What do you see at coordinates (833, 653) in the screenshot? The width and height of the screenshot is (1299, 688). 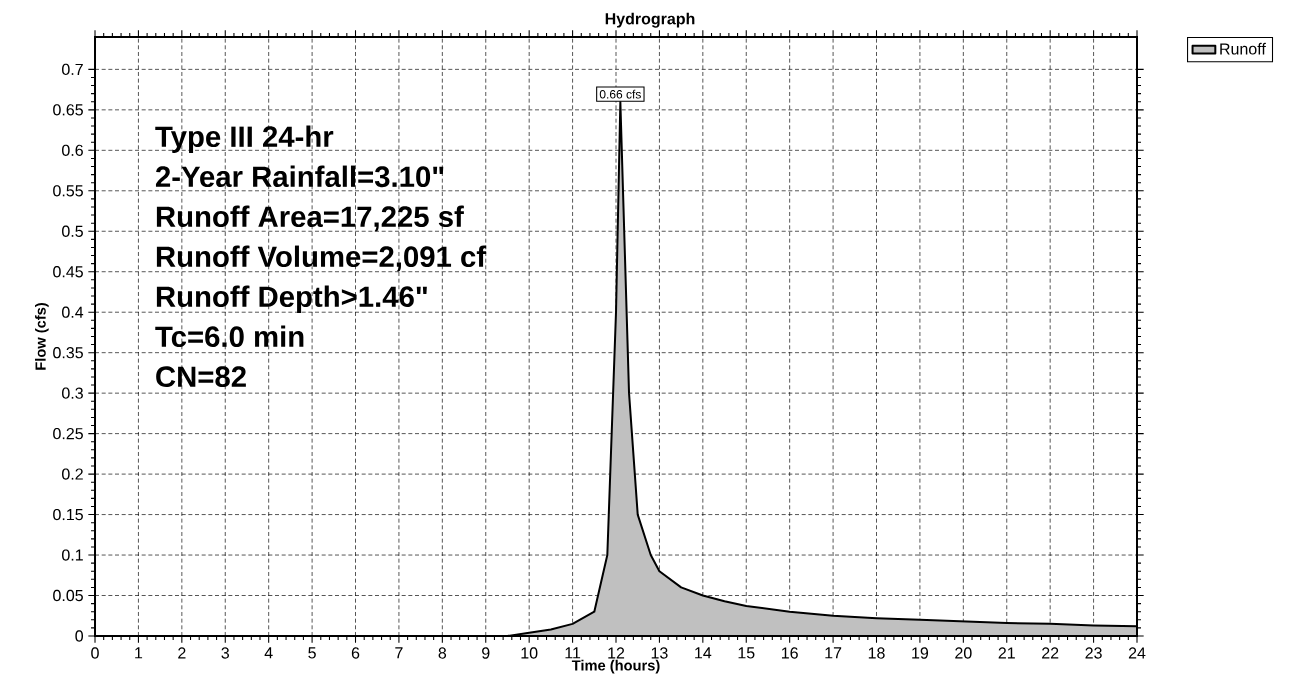 I see `x-tick-label: 17` at bounding box center [833, 653].